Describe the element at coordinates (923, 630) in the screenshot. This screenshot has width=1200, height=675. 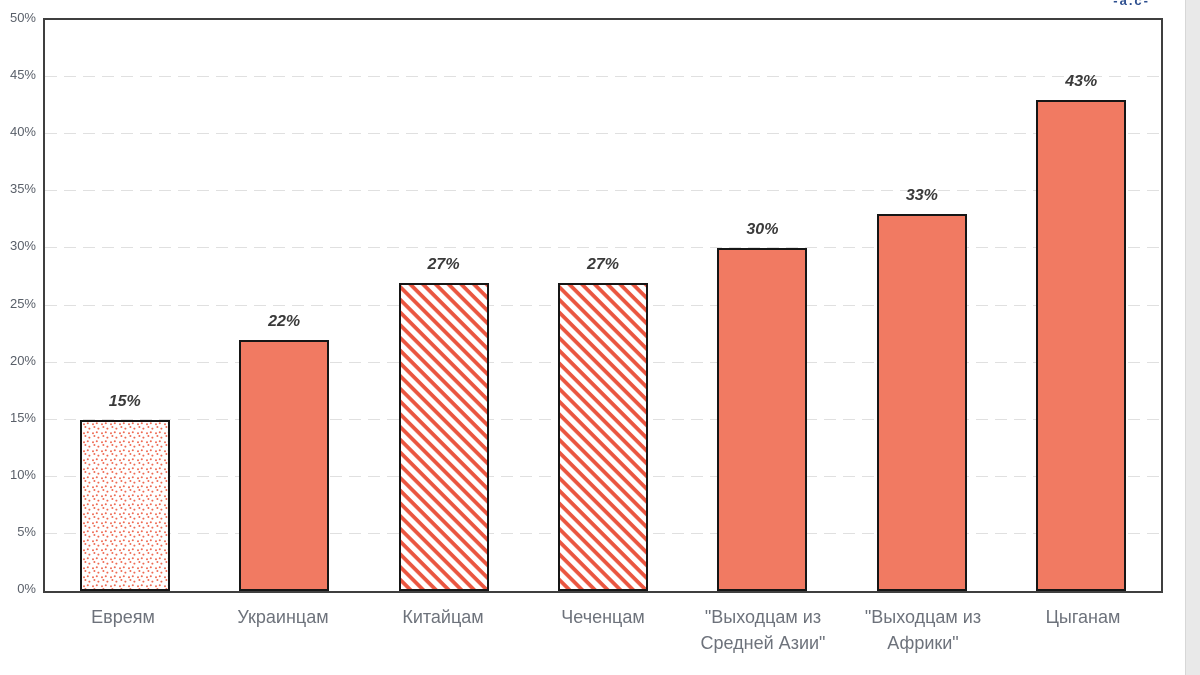
I see `x-axis-label: "Выходцам из Африки"` at that location.